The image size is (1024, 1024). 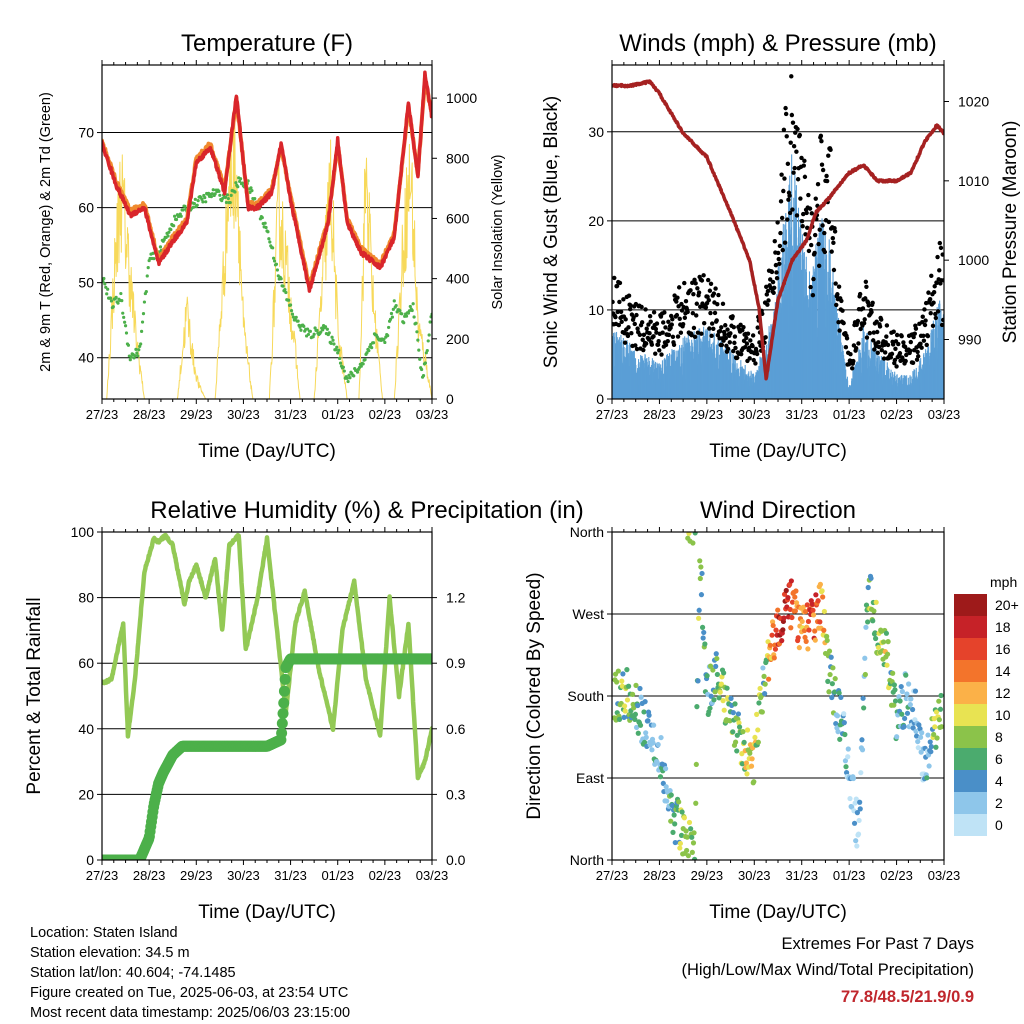 What do you see at coordinates (458, 218) in the screenshot?
I see `y2-tick-label: 600` at bounding box center [458, 218].